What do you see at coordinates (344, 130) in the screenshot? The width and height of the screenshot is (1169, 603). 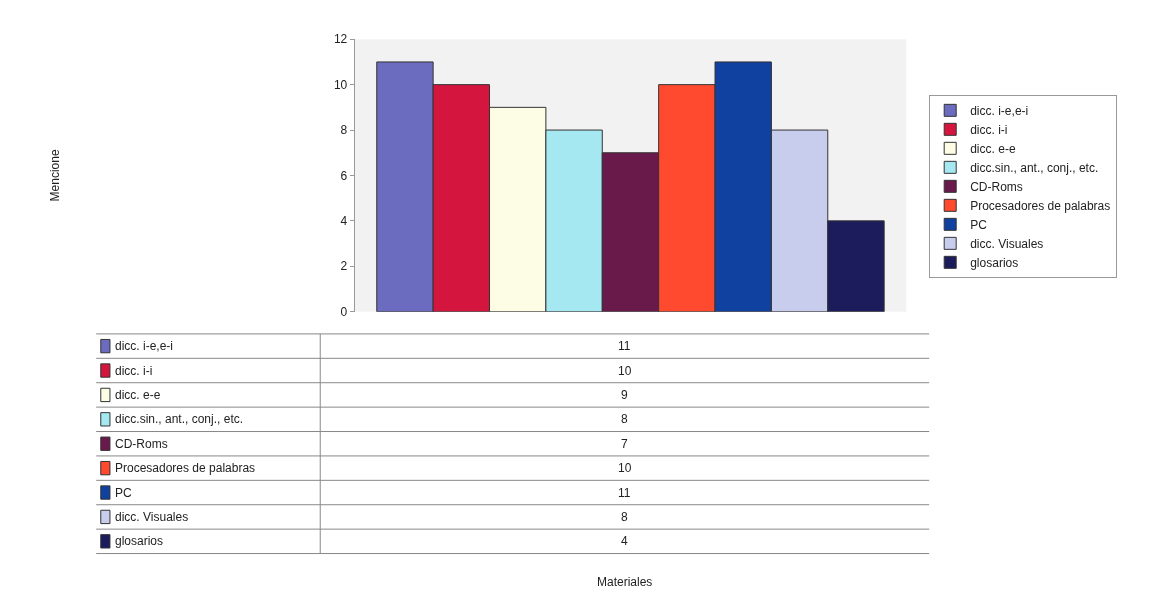 I see `y-tick-label: 8` at bounding box center [344, 130].